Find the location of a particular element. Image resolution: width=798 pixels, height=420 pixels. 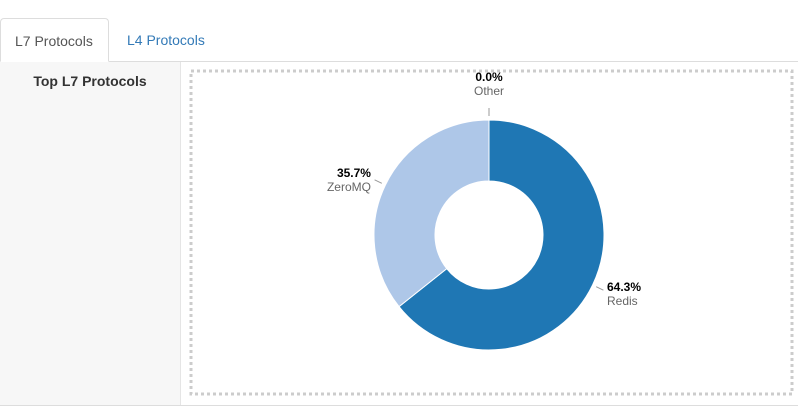

tab: L7 Protocols is located at coordinates (54, 40).